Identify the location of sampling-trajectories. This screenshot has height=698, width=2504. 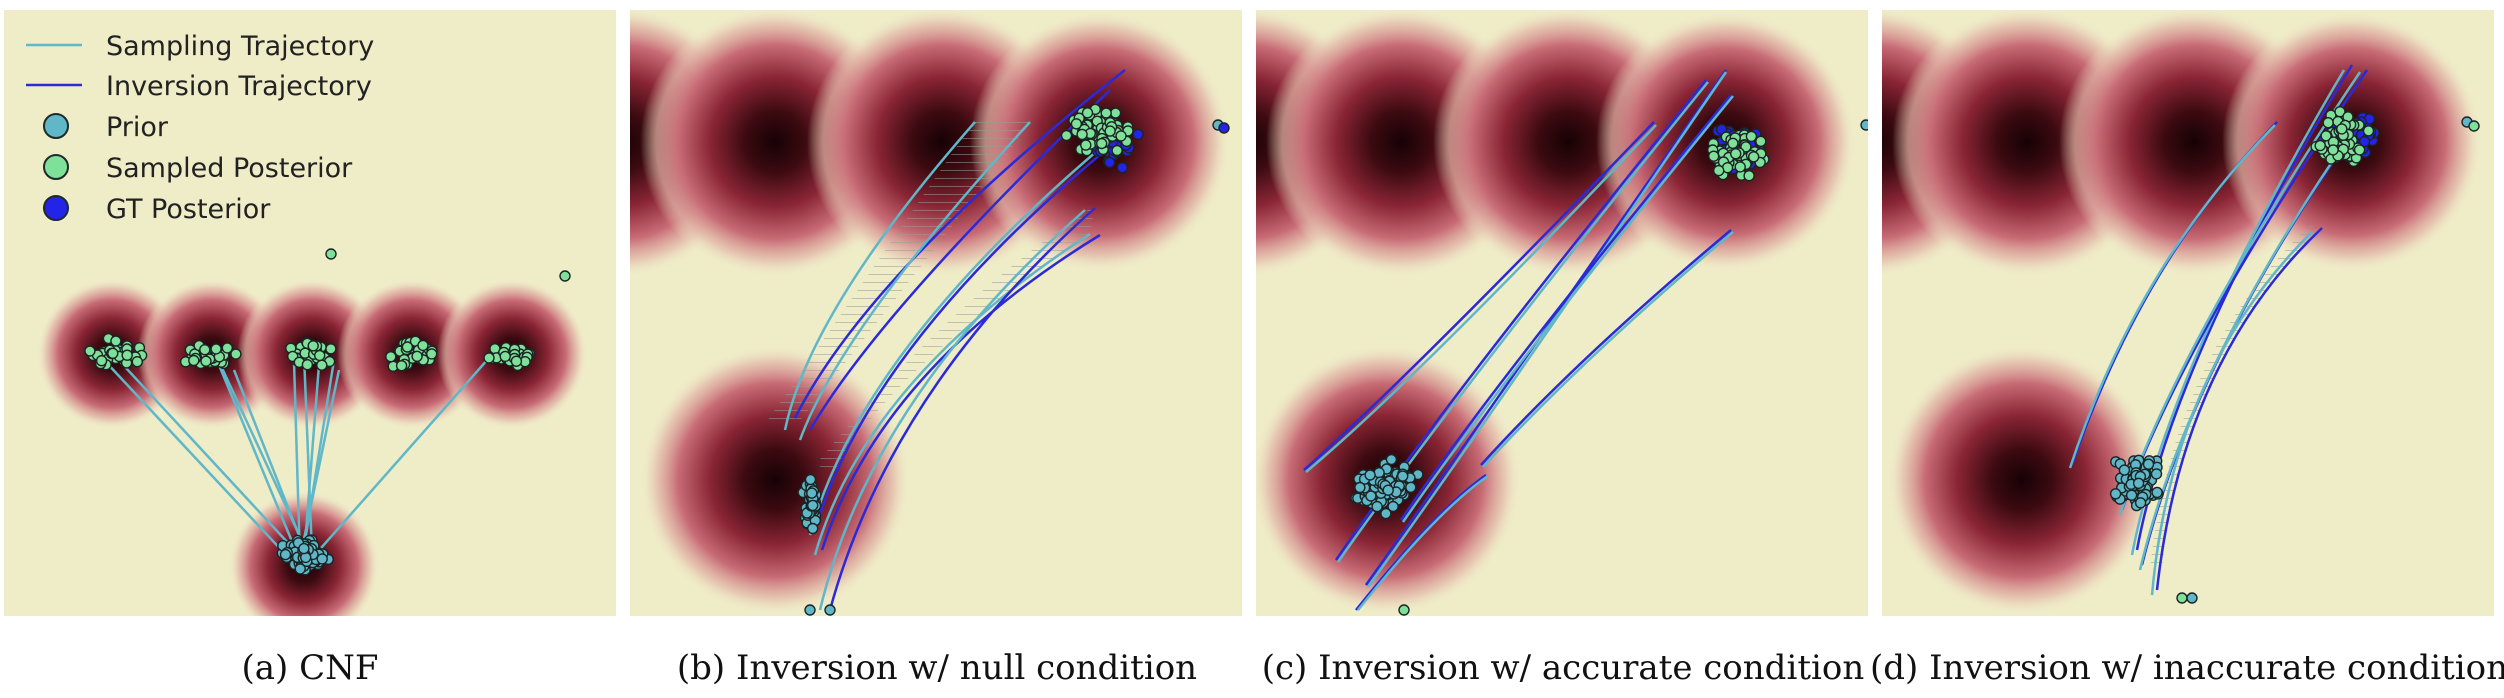
(300, 459).